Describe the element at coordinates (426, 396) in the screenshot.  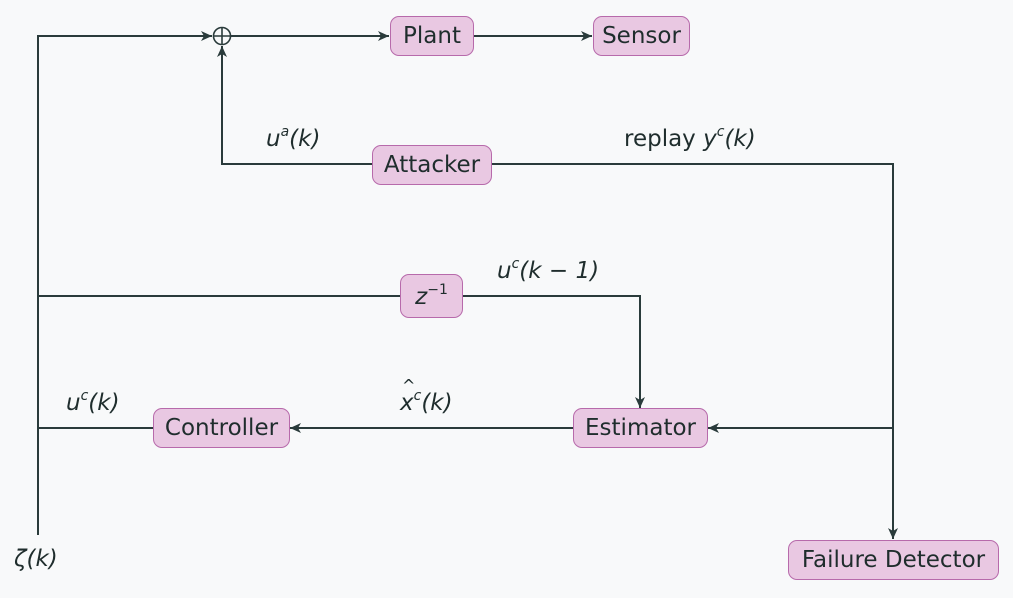
I see `state-estimate-label: xc(k)` at that location.